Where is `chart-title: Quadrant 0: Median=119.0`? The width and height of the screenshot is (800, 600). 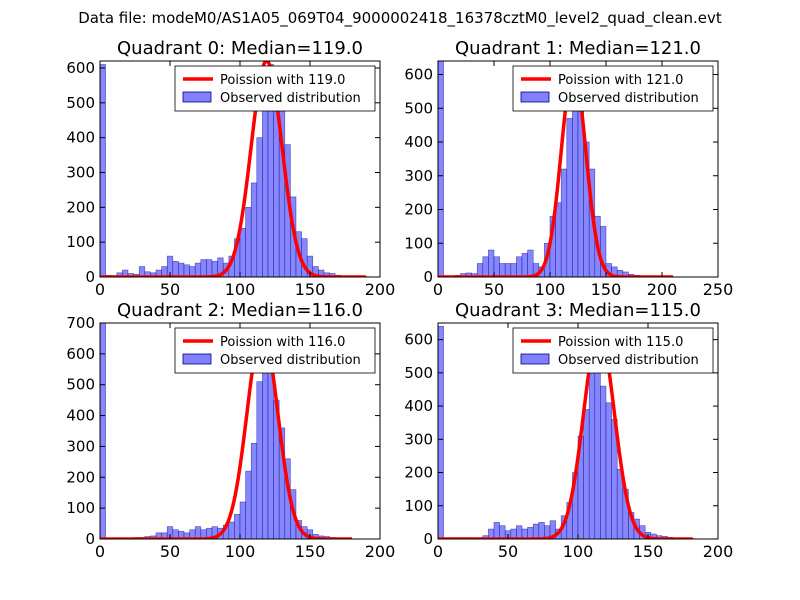
chart-title: Quadrant 0: Median=119.0 is located at coordinates (240, 48).